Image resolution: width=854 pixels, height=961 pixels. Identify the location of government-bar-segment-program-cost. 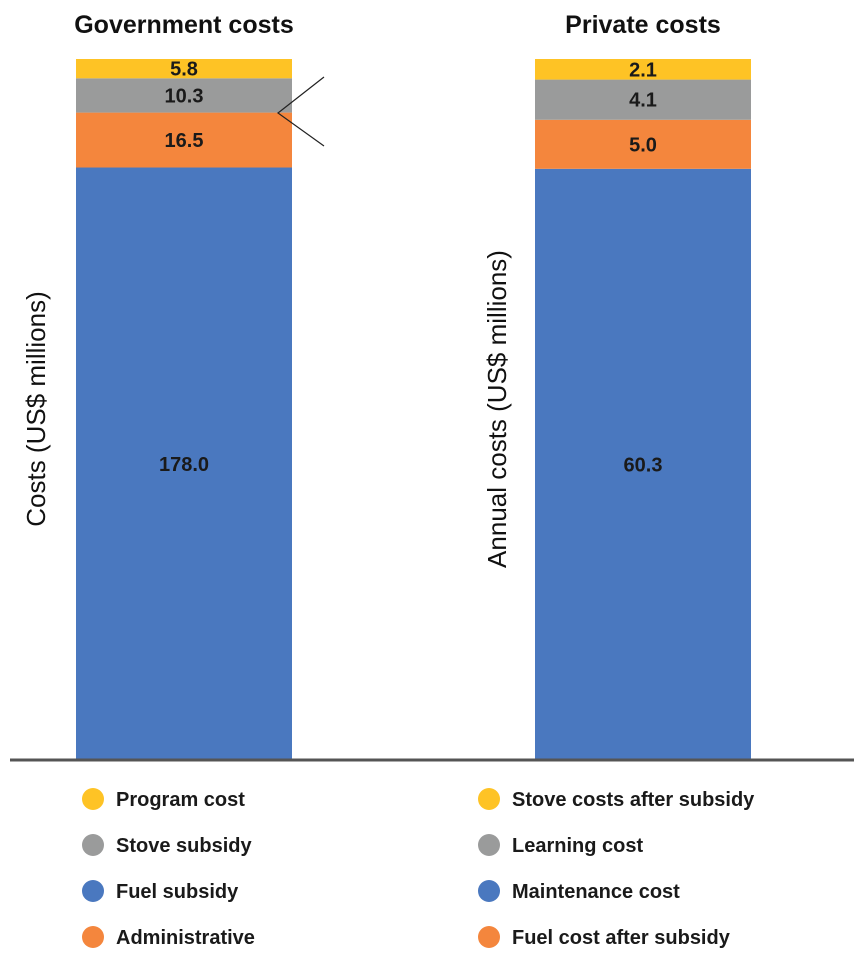
(184, 69).